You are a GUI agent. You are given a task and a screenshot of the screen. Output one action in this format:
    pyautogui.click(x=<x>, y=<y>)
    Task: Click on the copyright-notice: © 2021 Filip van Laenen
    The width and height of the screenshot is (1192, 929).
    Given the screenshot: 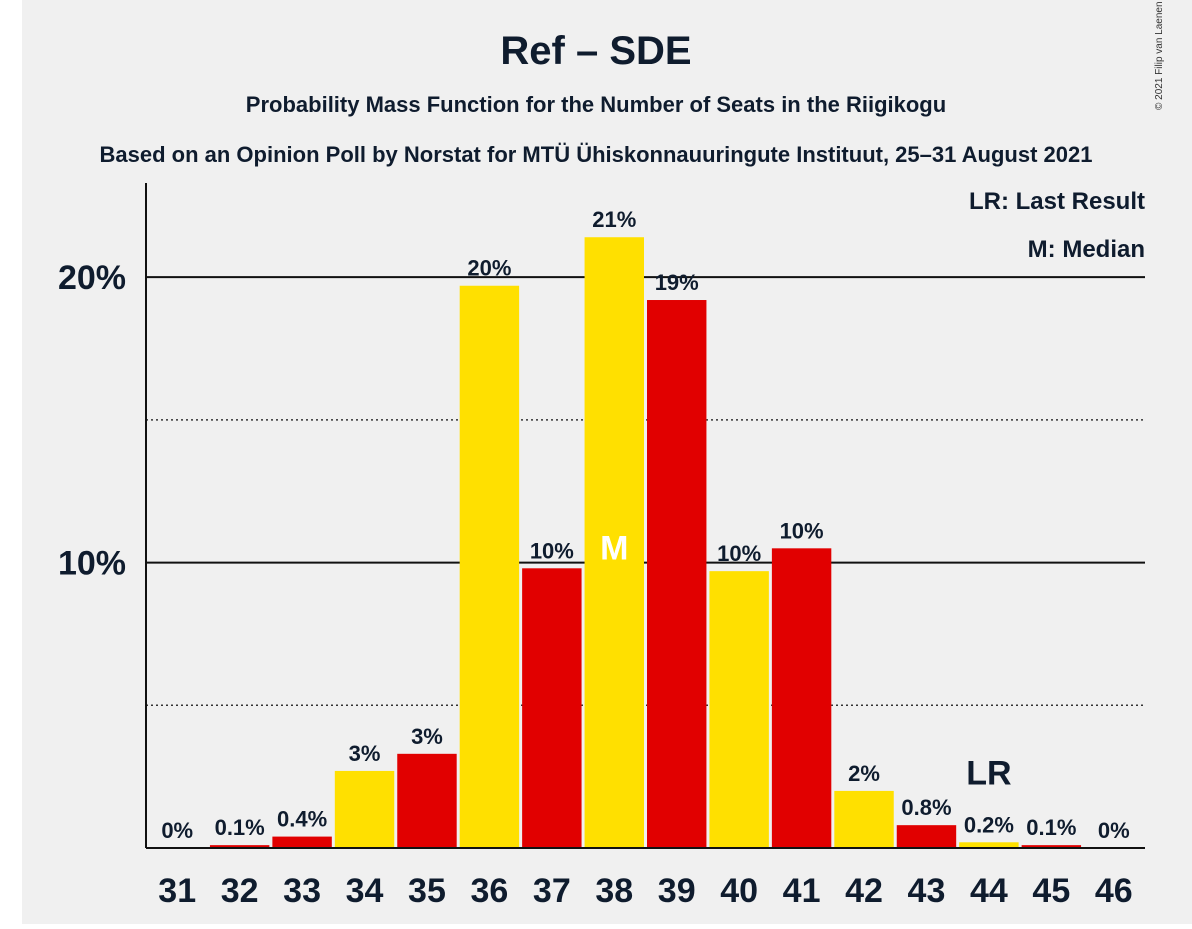 What is the action you would take?
    pyautogui.click(x=1159, y=55)
    